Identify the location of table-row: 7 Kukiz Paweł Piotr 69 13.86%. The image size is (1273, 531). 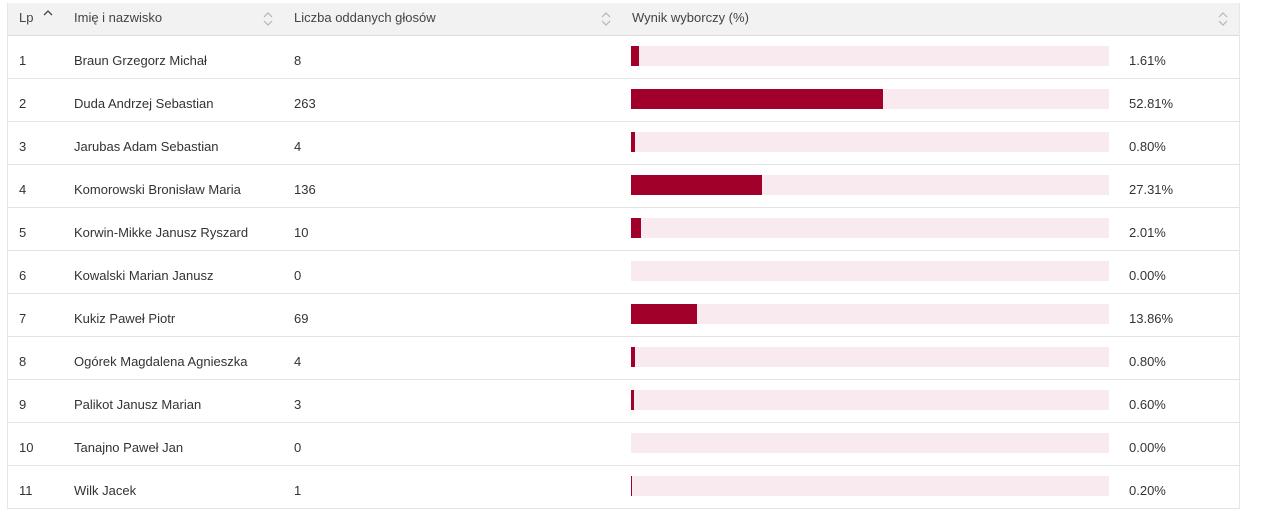
(623, 315).